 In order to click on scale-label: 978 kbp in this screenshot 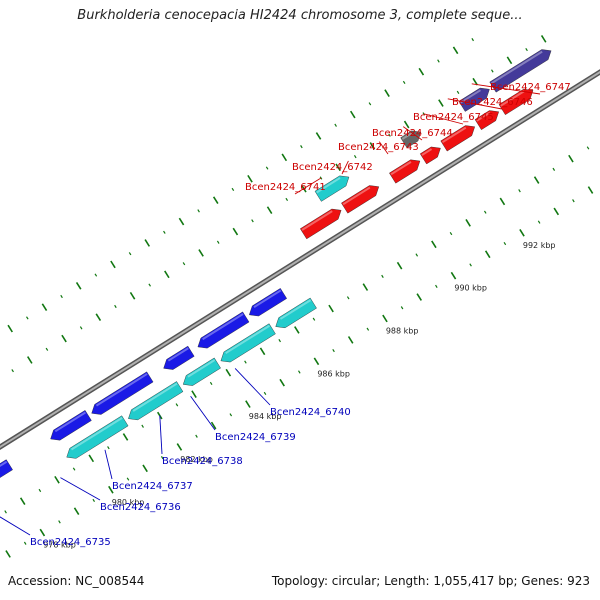, I will do `click(59, 545)`.